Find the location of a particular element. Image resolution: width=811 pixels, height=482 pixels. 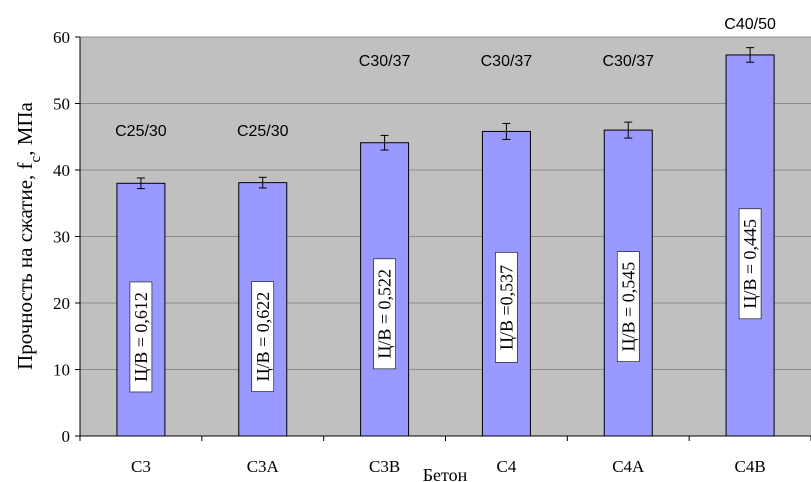

y-axis-title: Прочность на сжатие, fc, МПа is located at coordinates (28, 235).